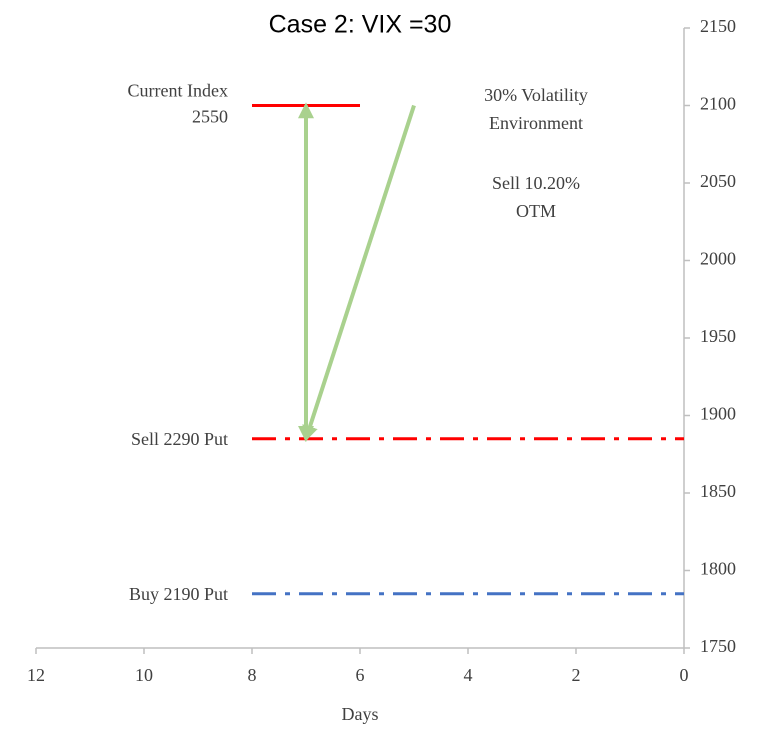 The image size is (768, 729). Describe the element at coordinates (178, 594) in the screenshot. I see `series-label: Buy 2190 Put` at that location.